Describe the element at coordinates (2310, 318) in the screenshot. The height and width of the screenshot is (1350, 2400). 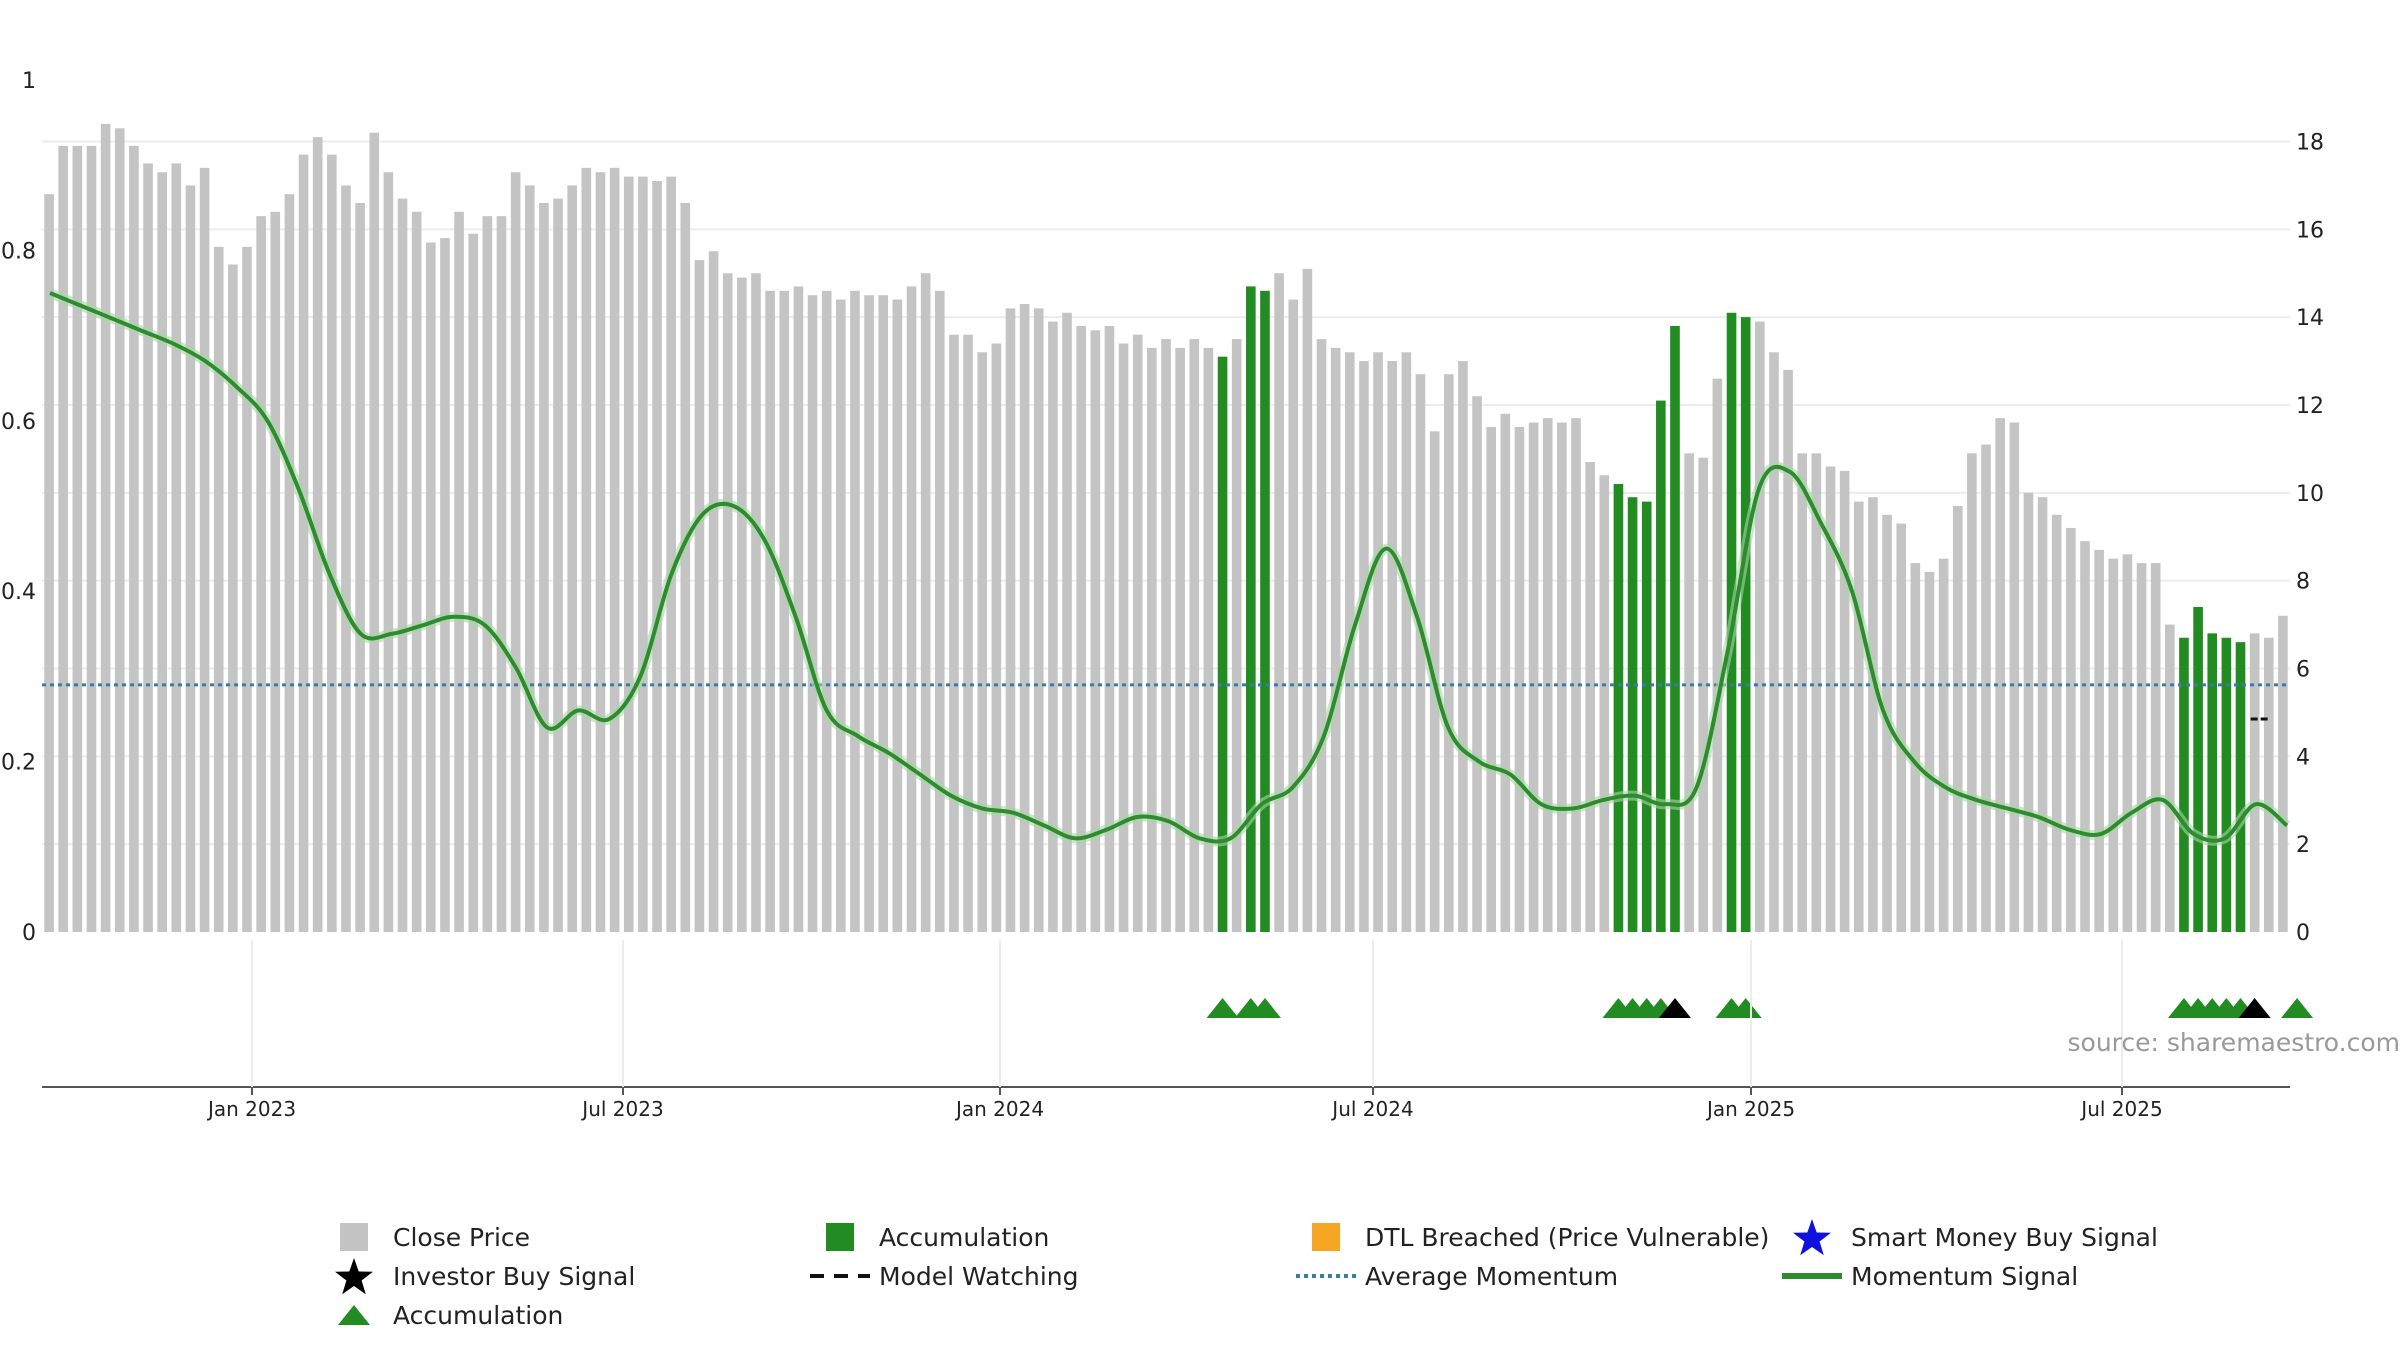
I see `right-tick-label: 14` at that location.